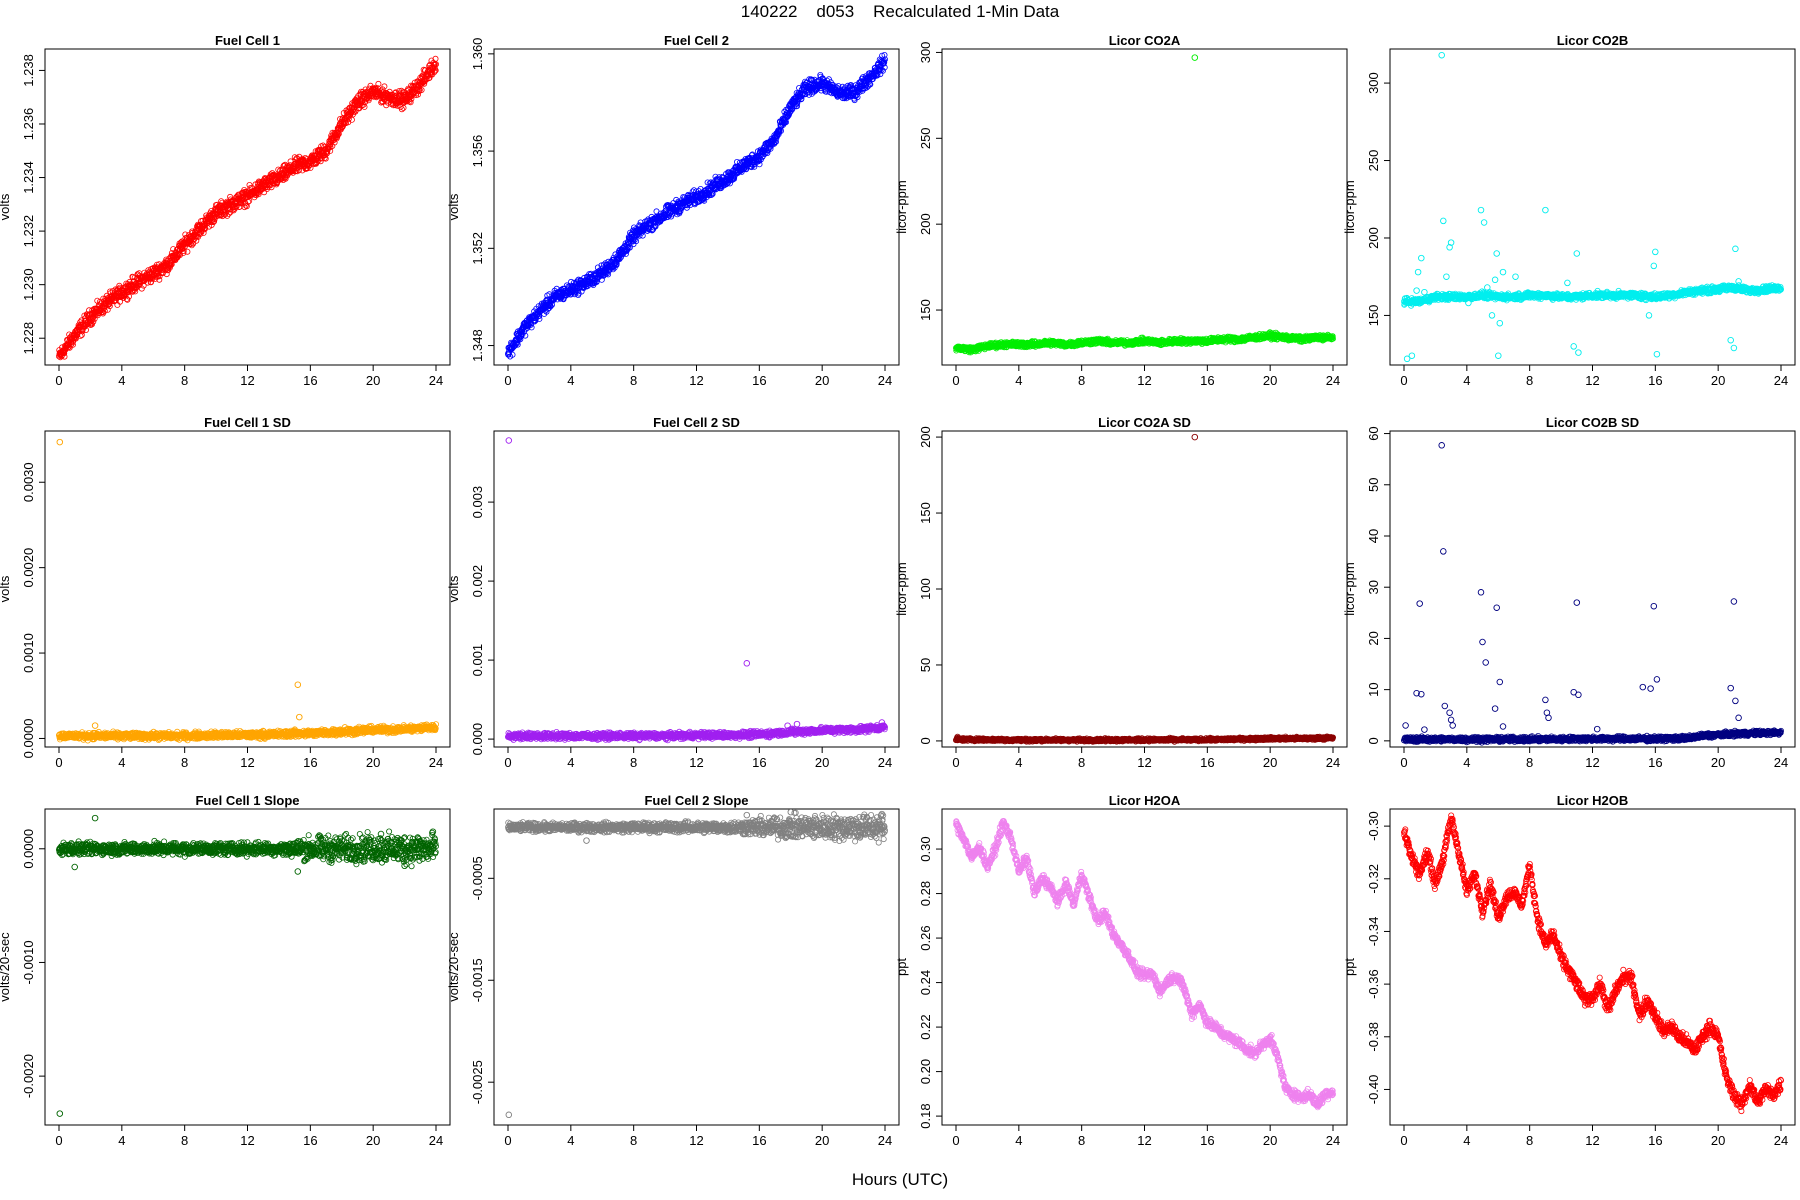  I want to click on x-tick-label: 20, so click(1718, 380).